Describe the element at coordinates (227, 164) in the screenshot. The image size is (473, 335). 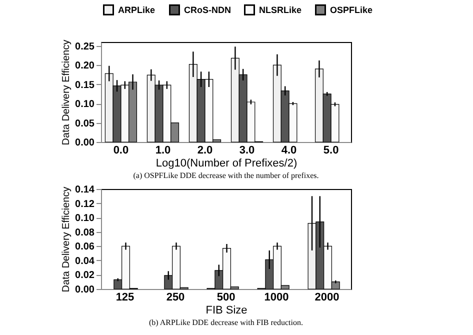
I see `x-axis-title: Log10(Number of Prefixes/2)` at that location.